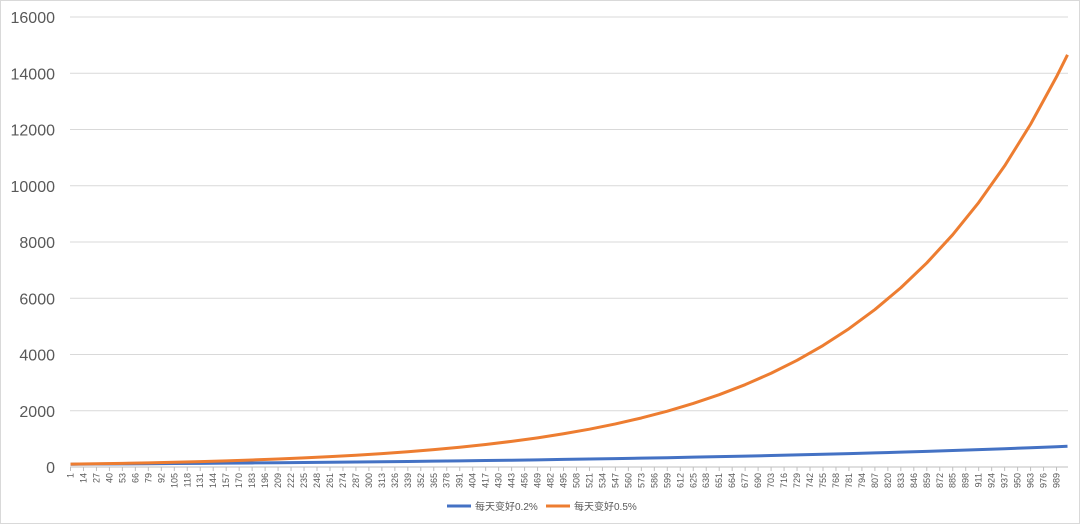 The height and width of the screenshot is (524, 1080). Describe the element at coordinates (33, 187) in the screenshot. I see `y-tick-label: 10000` at that location.